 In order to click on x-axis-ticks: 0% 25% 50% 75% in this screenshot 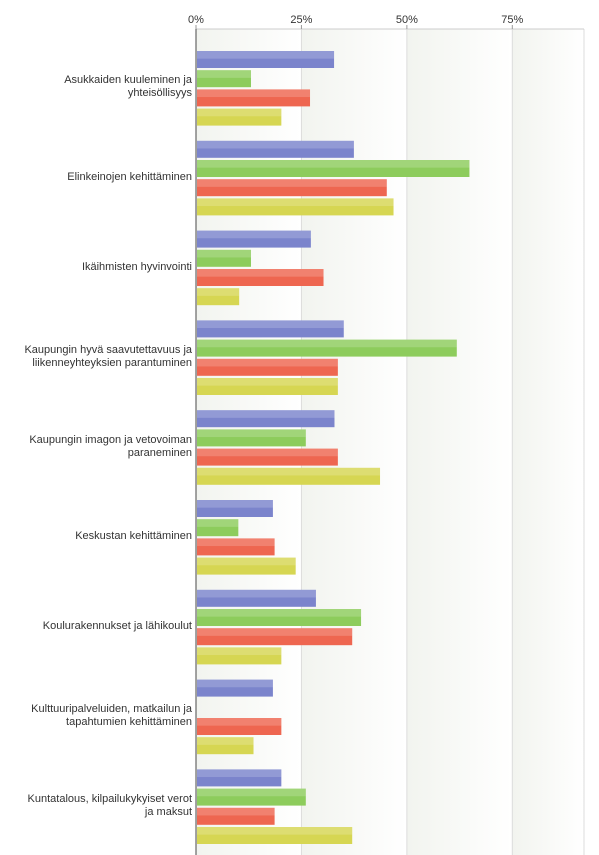, I will do `click(356, 21)`.